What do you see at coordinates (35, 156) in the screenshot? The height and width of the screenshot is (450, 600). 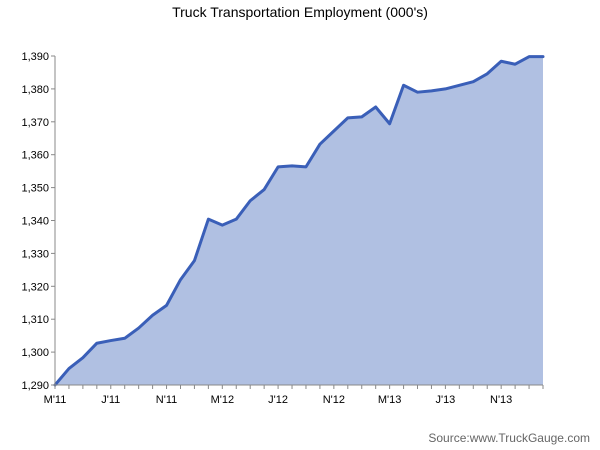 I see `y-tick-label: 1,360` at bounding box center [35, 156].